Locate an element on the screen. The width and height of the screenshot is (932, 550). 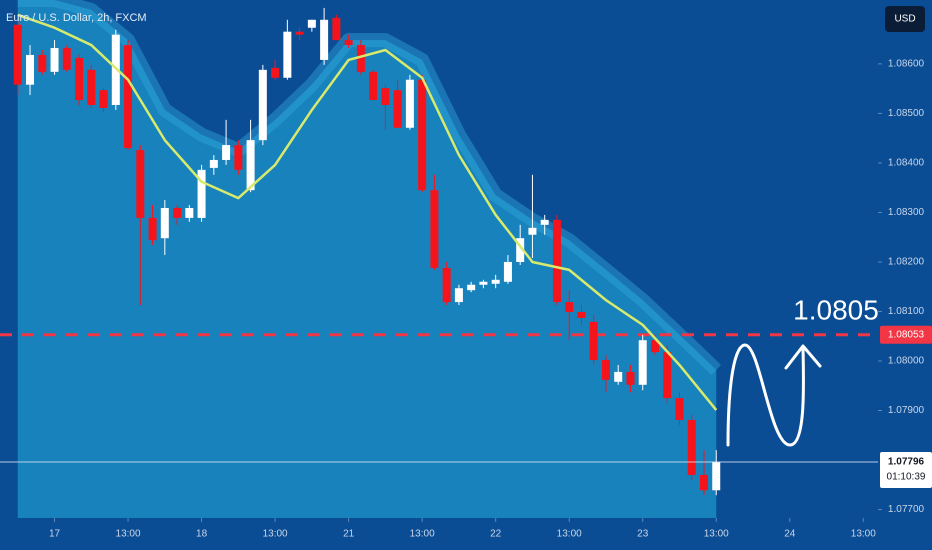
x-tick-label: 22 is located at coordinates (496, 534).